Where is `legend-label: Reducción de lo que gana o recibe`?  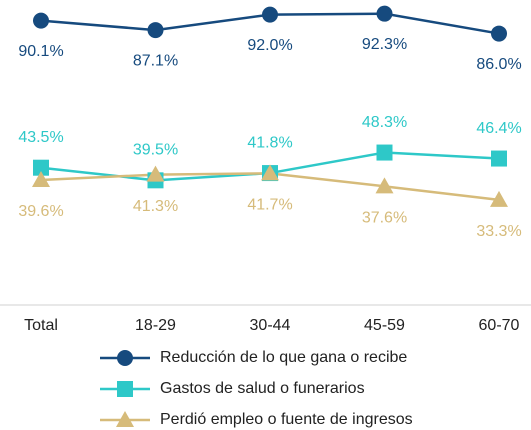
legend-label: Reducción de lo que gana o recibe is located at coordinates (283, 357).